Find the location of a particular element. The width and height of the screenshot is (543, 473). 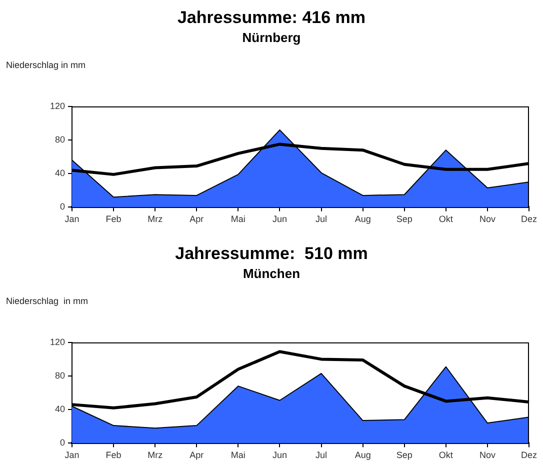

chart-subtitle: München is located at coordinates (272, 273).